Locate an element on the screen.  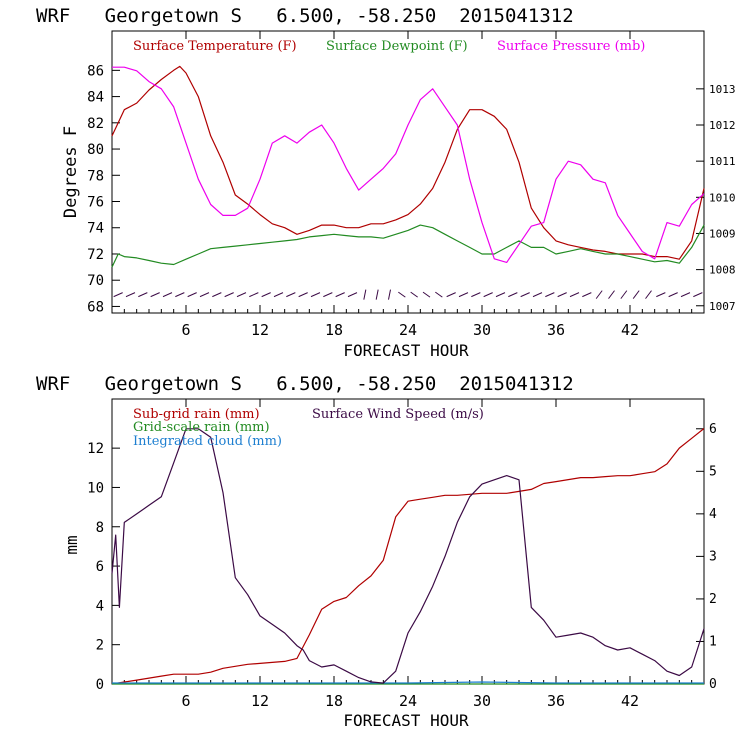
temperature-x-tick-label: 30 is located at coordinates (482, 330).